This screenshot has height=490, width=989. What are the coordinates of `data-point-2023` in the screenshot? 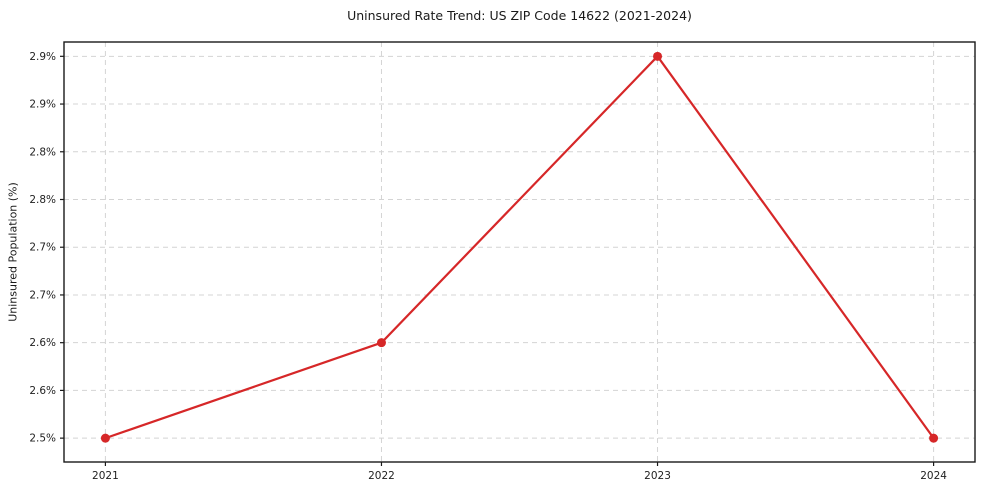 It's located at (658, 56).